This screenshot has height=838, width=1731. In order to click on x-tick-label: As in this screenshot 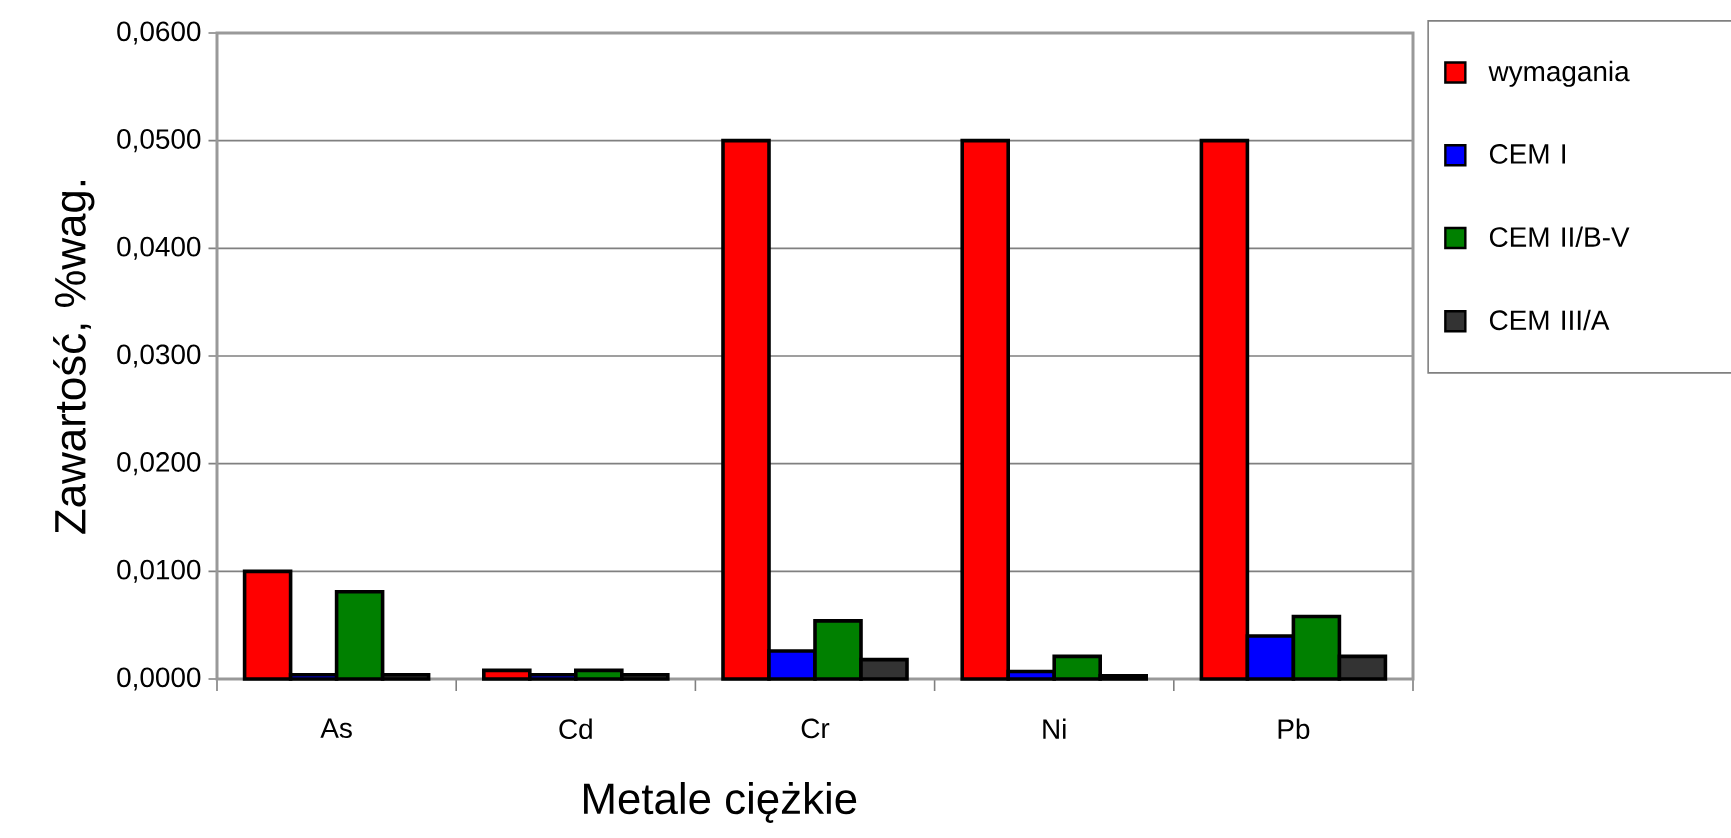, I will do `click(336, 728)`.